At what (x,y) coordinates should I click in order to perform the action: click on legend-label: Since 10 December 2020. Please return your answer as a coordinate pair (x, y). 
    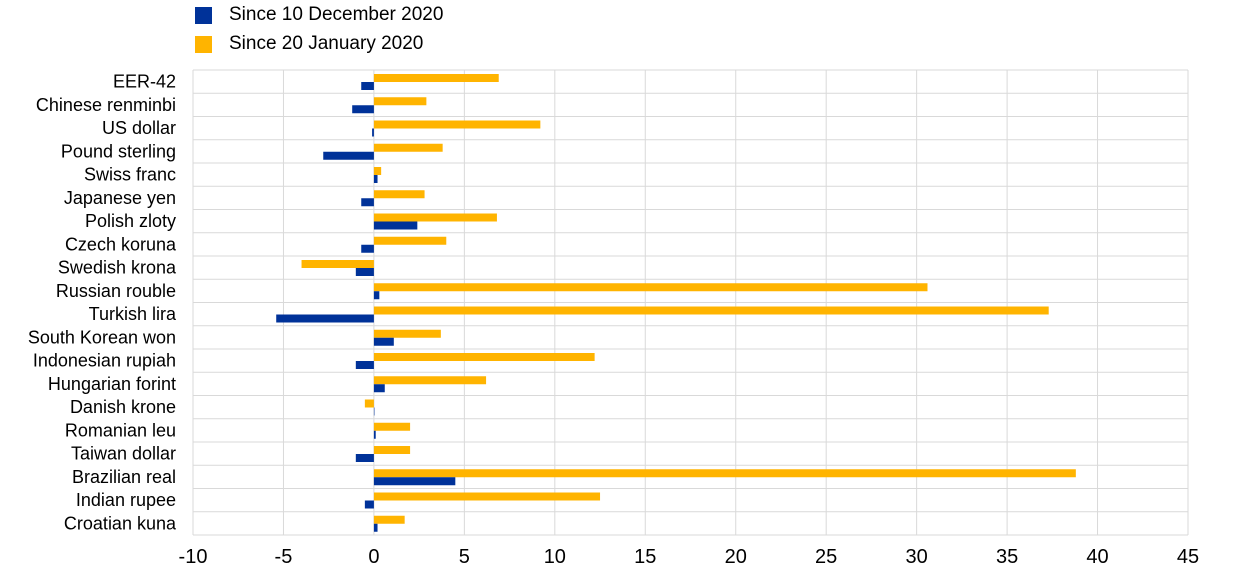
    Looking at the image, I should click on (336, 14).